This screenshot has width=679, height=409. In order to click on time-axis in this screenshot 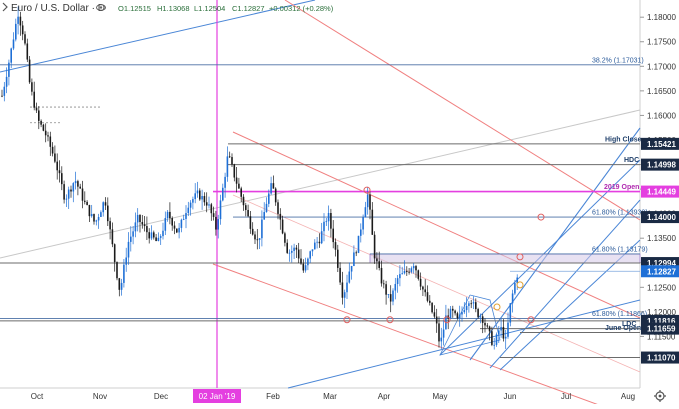, I will do `click(320, 396)`.